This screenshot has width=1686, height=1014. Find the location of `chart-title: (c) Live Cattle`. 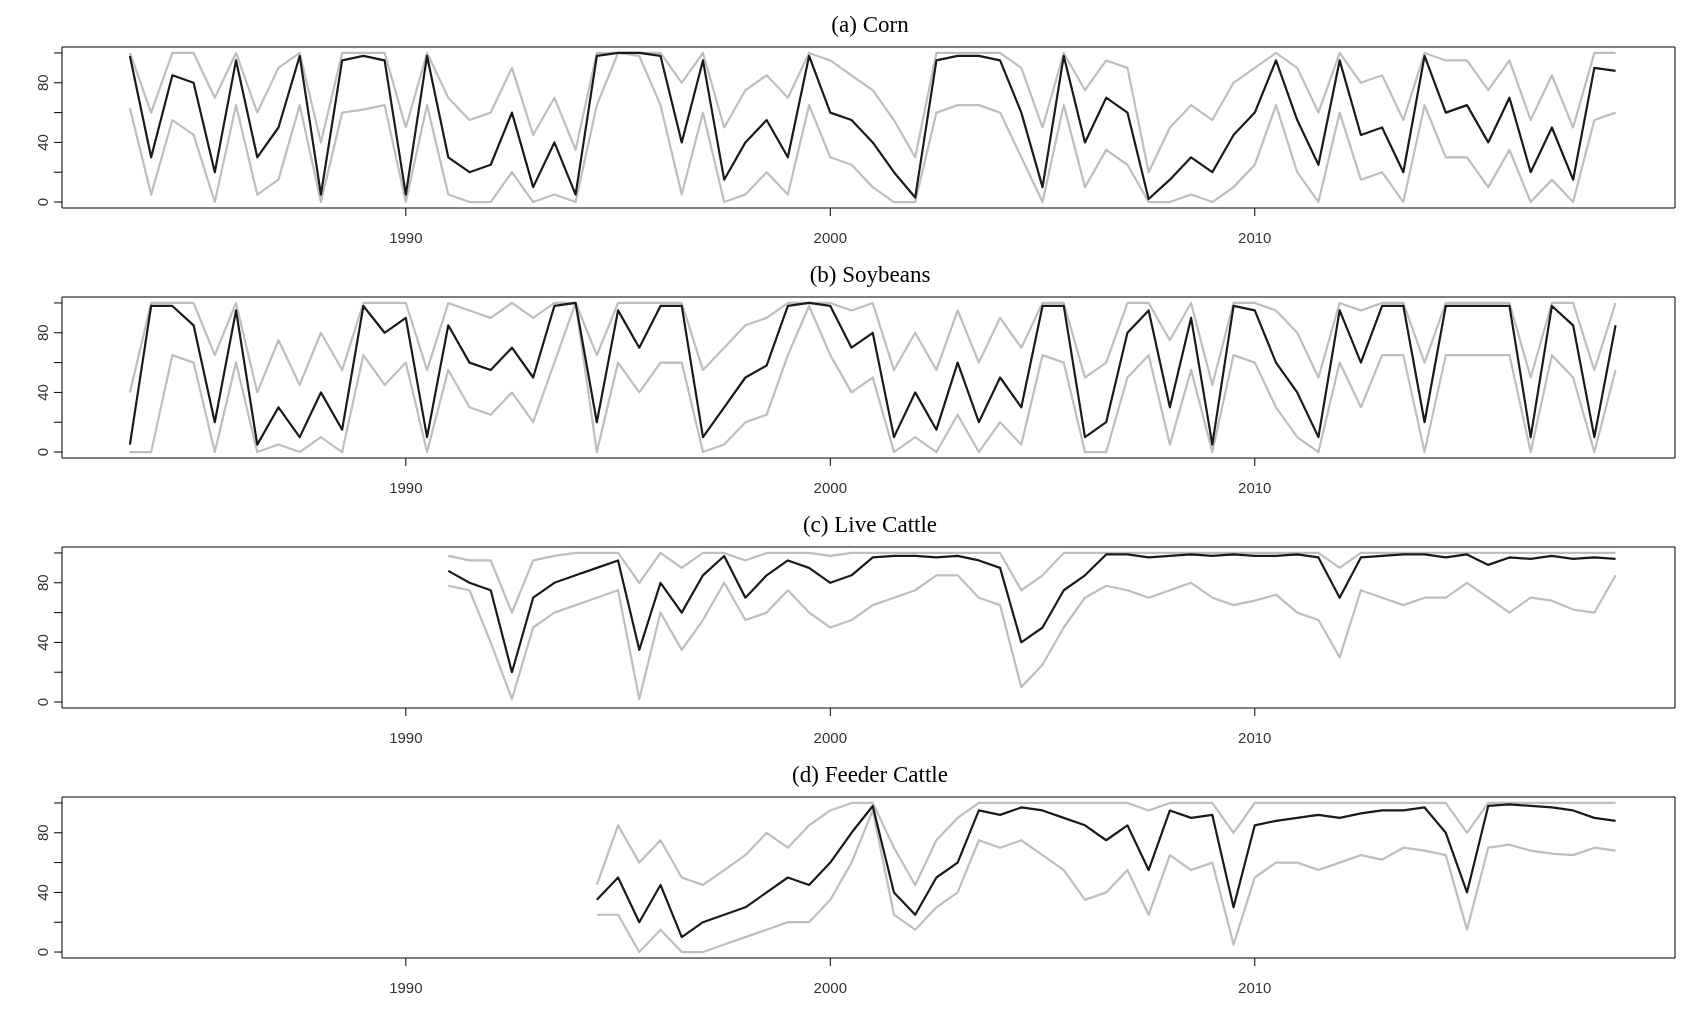

chart-title: (c) Live Cattle is located at coordinates (870, 525).